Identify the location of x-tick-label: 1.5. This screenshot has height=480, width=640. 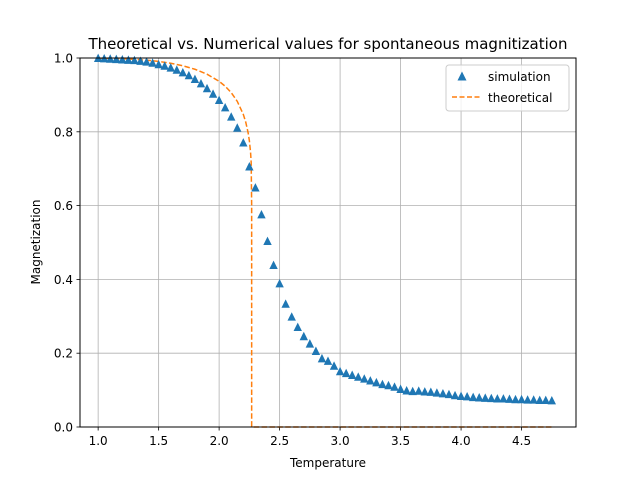
(158, 441).